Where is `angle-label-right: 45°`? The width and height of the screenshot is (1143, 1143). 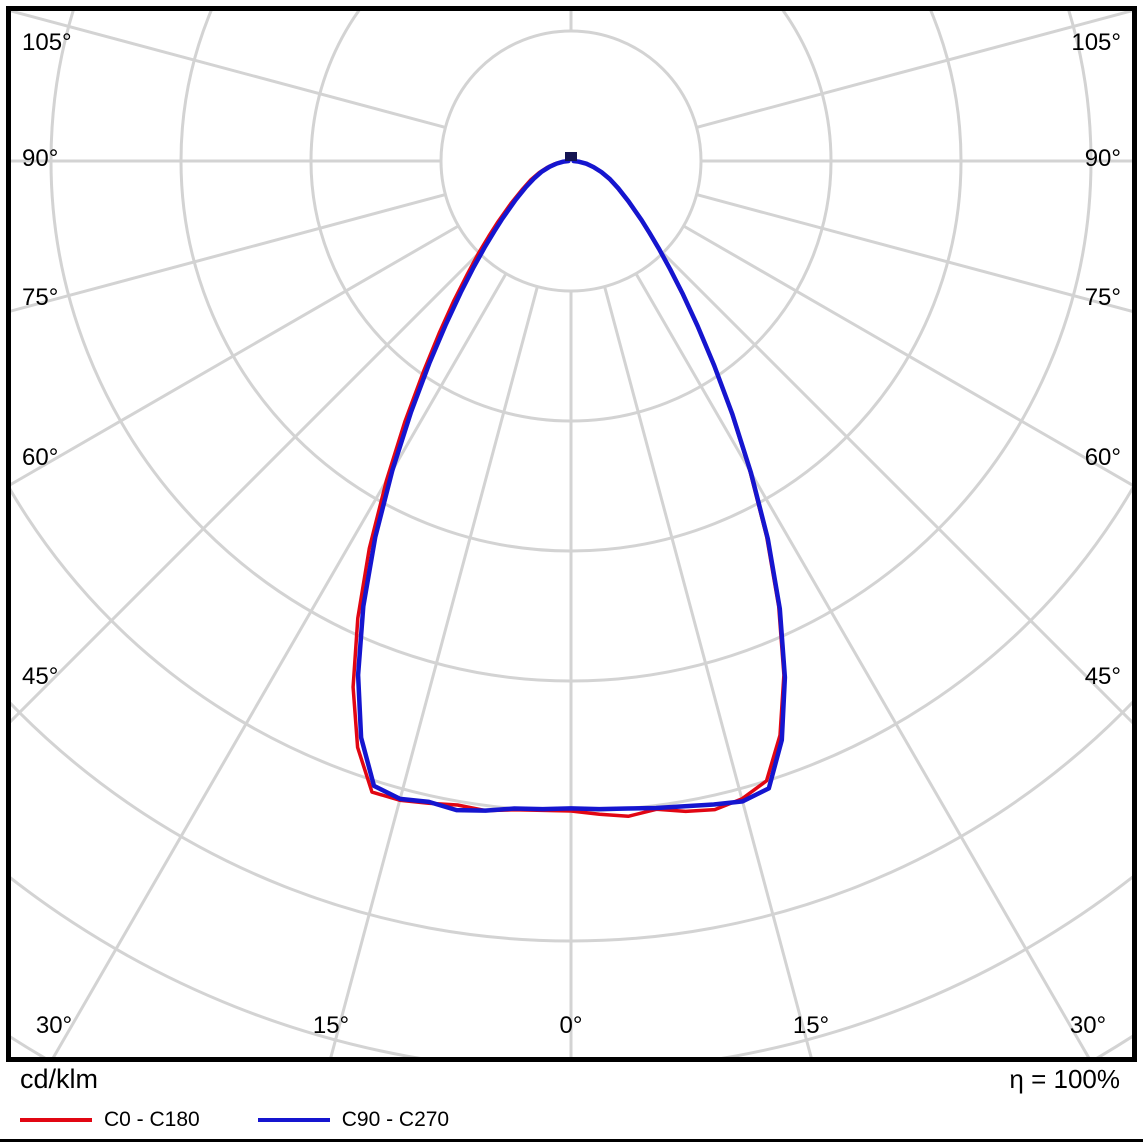
angle-label-right: 45° is located at coordinates (1103, 676).